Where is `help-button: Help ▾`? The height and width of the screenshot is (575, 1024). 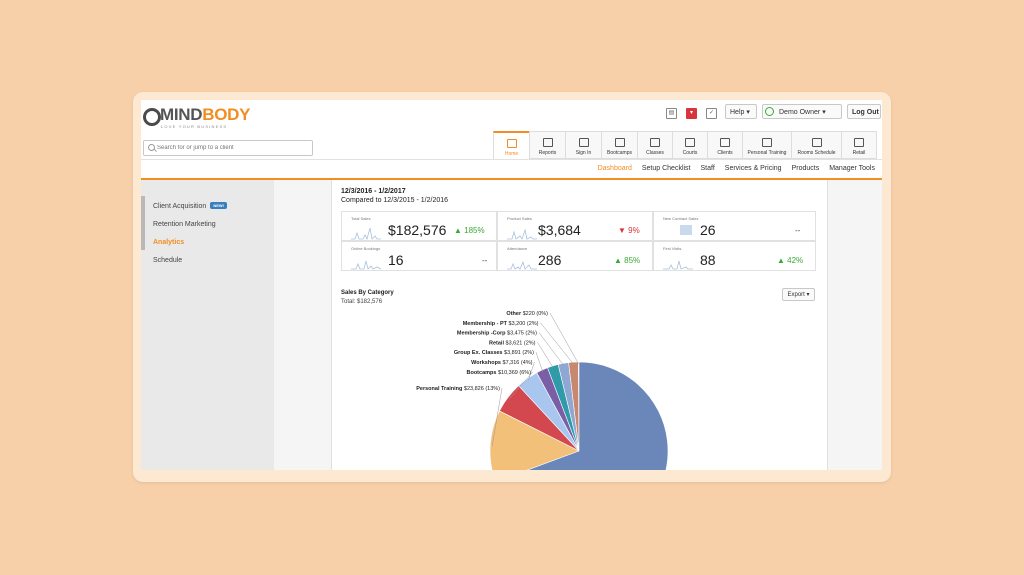
help-button: Help ▾ is located at coordinates (741, 111).